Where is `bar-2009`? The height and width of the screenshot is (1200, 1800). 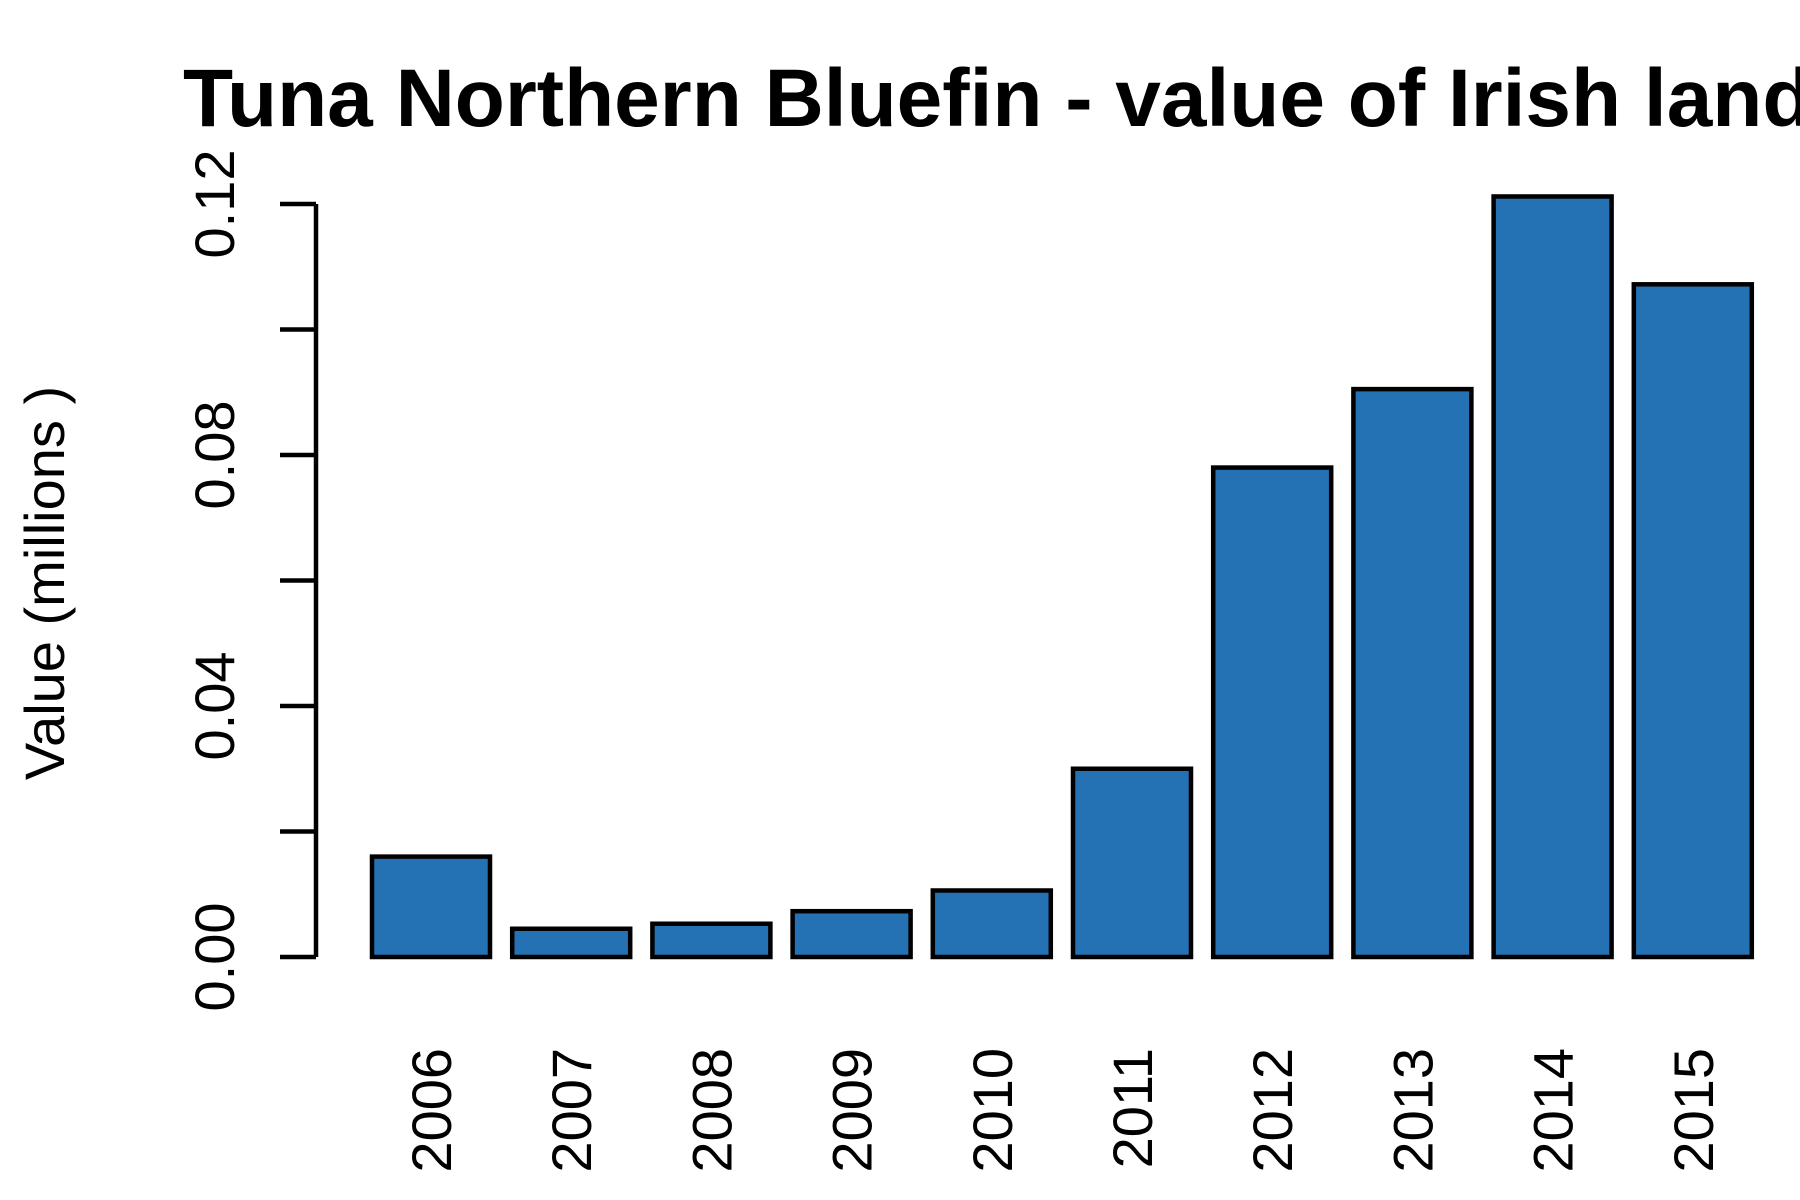
bar-2009 is located at coordinates (851, 934).